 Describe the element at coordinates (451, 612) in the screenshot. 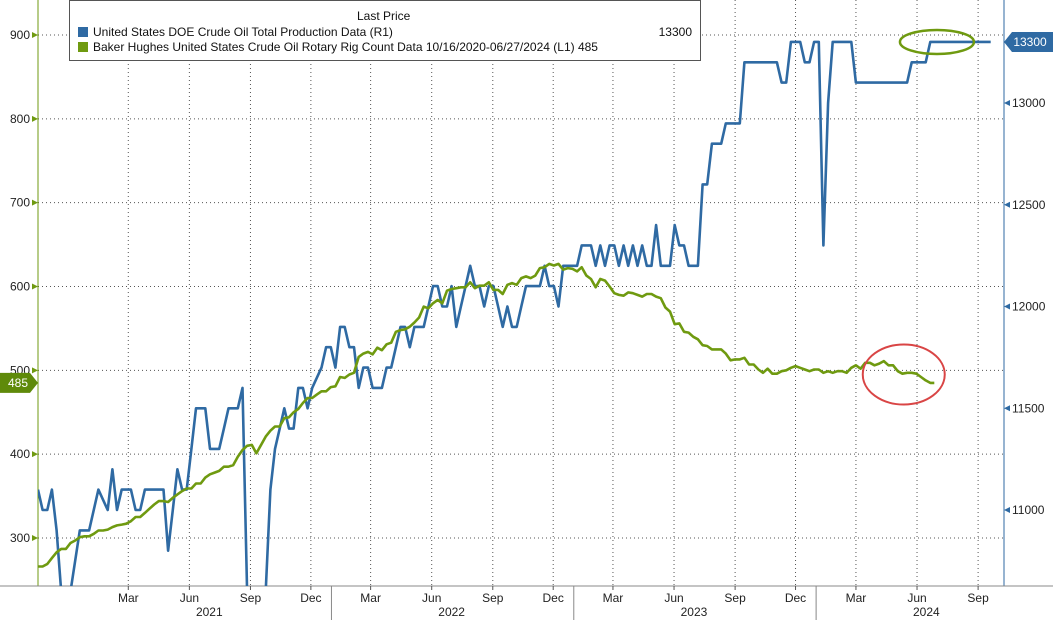

I see `year-label: 2022` at that location.